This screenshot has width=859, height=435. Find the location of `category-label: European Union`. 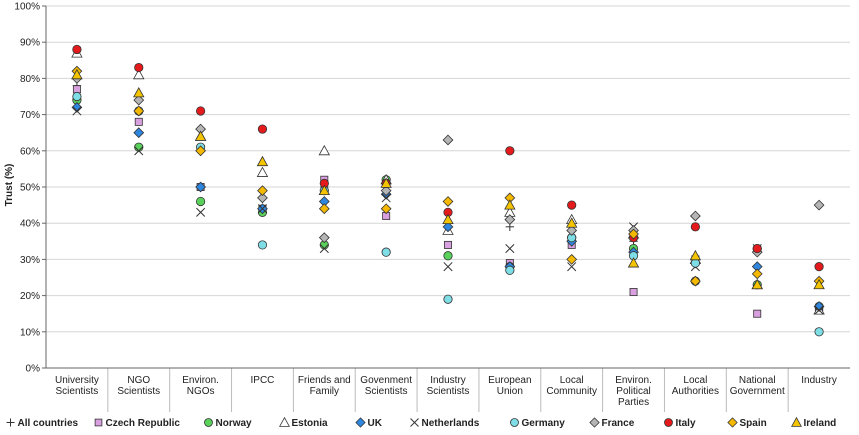

category-label: European Union is located at coordinates (509, 386).